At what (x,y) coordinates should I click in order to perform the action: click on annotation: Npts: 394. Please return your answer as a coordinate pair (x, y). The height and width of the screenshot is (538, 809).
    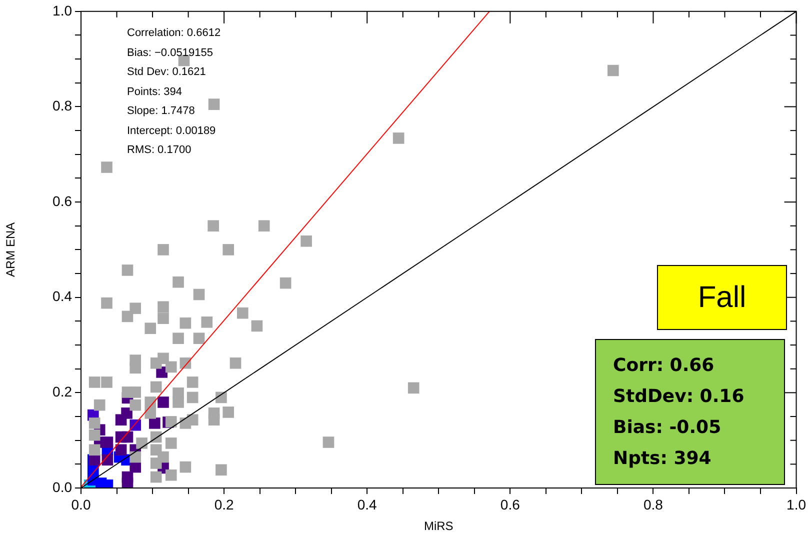
    Looking at the image, I should click on (662, 459).